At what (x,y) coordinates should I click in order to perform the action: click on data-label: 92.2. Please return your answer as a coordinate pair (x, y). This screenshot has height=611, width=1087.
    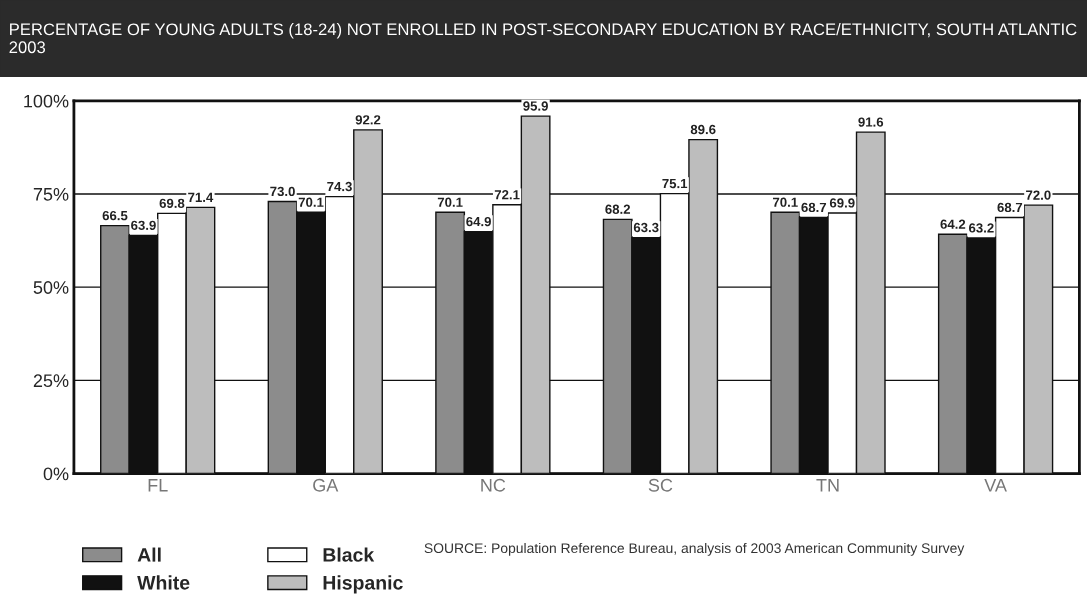
    Looking at the image, I should click on (368, 120).